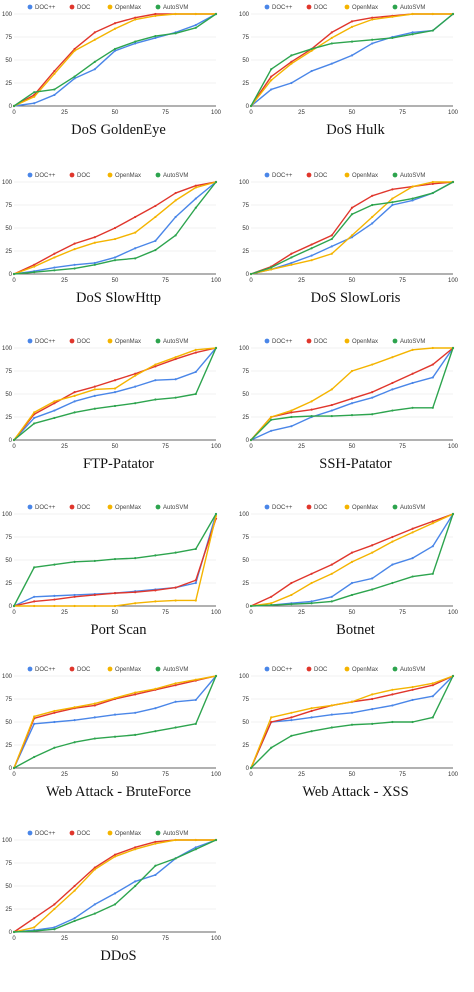 Image resolution: width=474 pixels, height=992 pixels. What do you see at coordinates (355, 464) in the screenshot?
I see `chart-title: SSH-Patator` at bounding box center [355, 464].